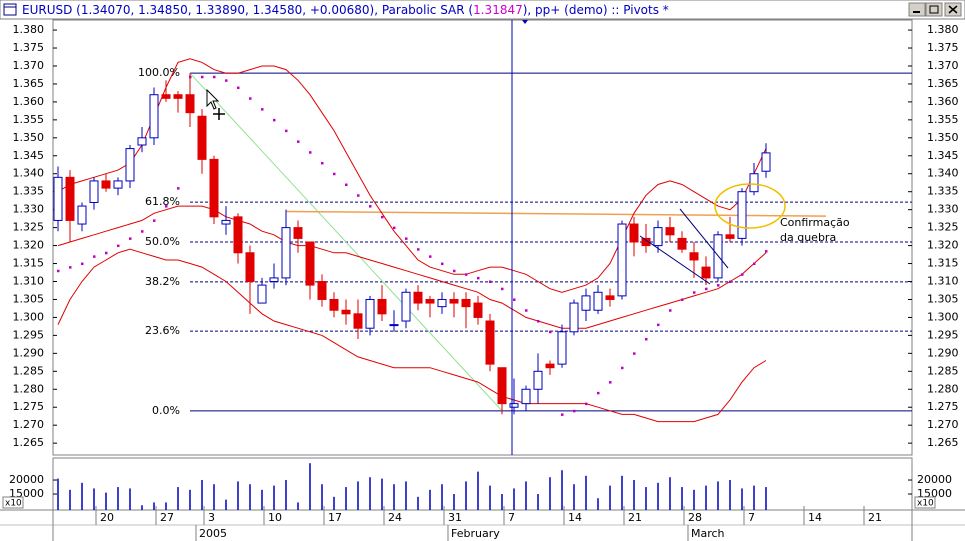 This screenshot has width=965, height=541. I want to click on fib-label: 38.2%, so click(162, 281).